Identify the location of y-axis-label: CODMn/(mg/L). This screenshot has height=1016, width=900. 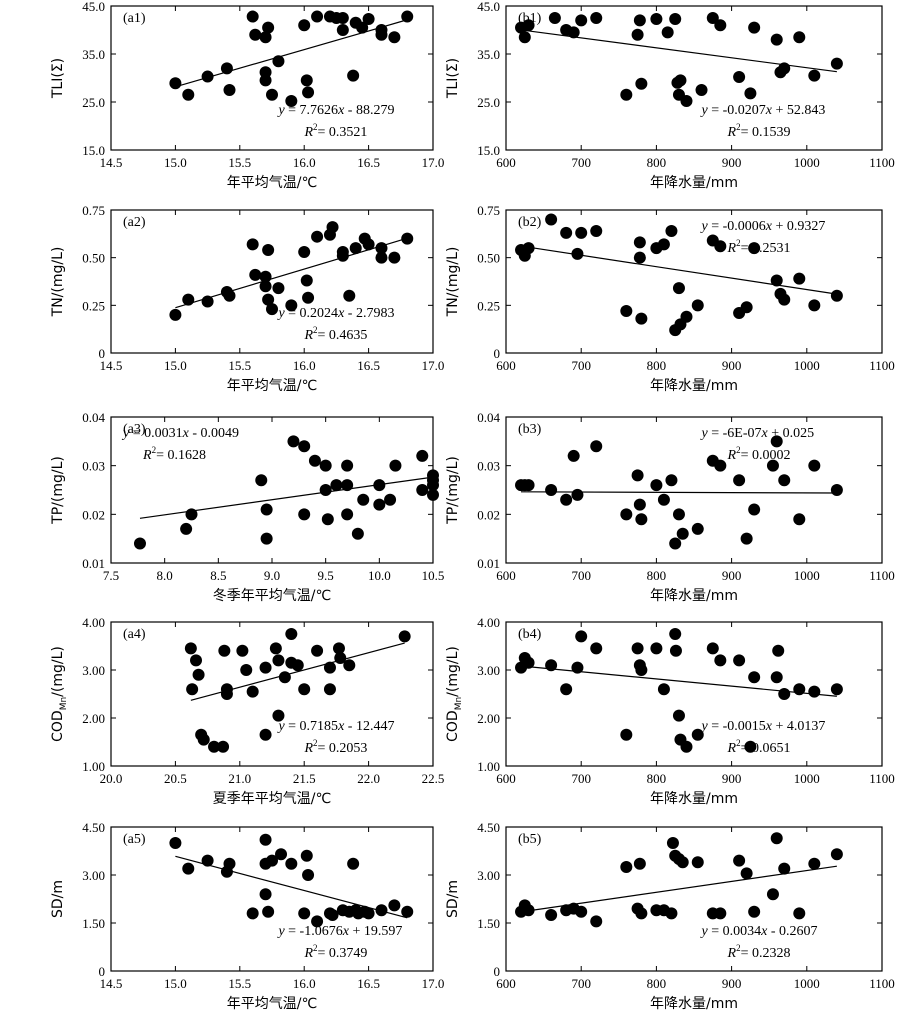
(454, 694).